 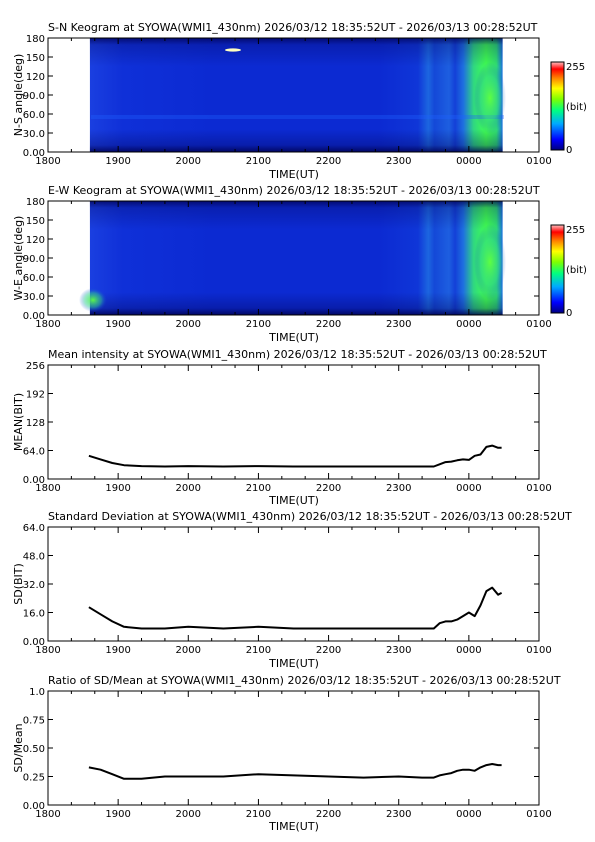 What do you see at coordinates (490, 262) in the screenshot?
I see `ew-keogram-bright-patch` at bounding box center [490, 262].